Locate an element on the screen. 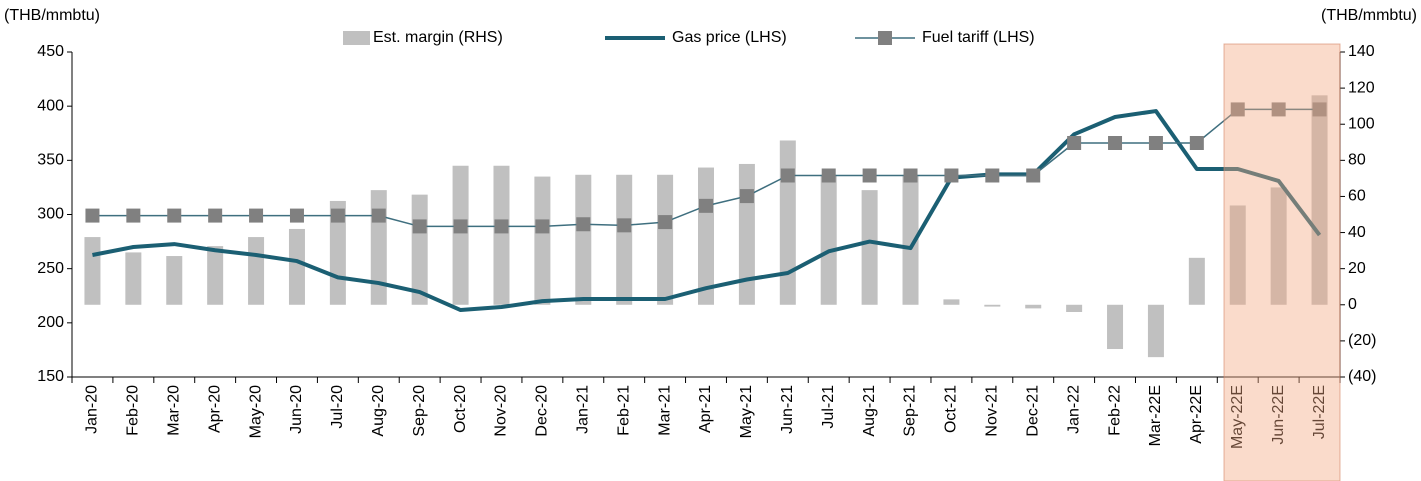 The image size is (1421, 481). x-tick-label: Apr-20 is located at coordinates (214, 409).